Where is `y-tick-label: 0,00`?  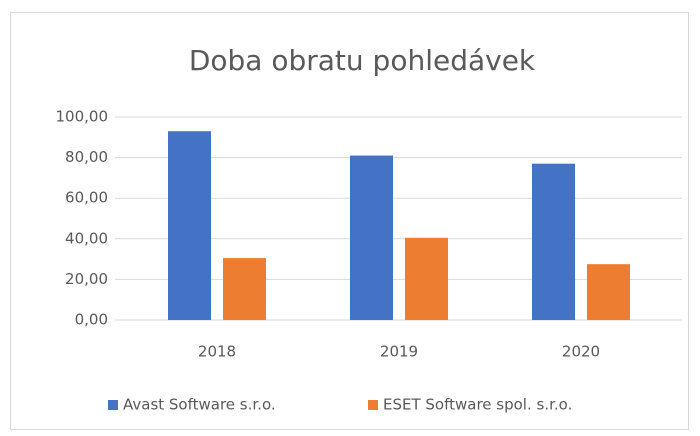
y-tick-label: 0,00 is located at coordinates (91, 320).